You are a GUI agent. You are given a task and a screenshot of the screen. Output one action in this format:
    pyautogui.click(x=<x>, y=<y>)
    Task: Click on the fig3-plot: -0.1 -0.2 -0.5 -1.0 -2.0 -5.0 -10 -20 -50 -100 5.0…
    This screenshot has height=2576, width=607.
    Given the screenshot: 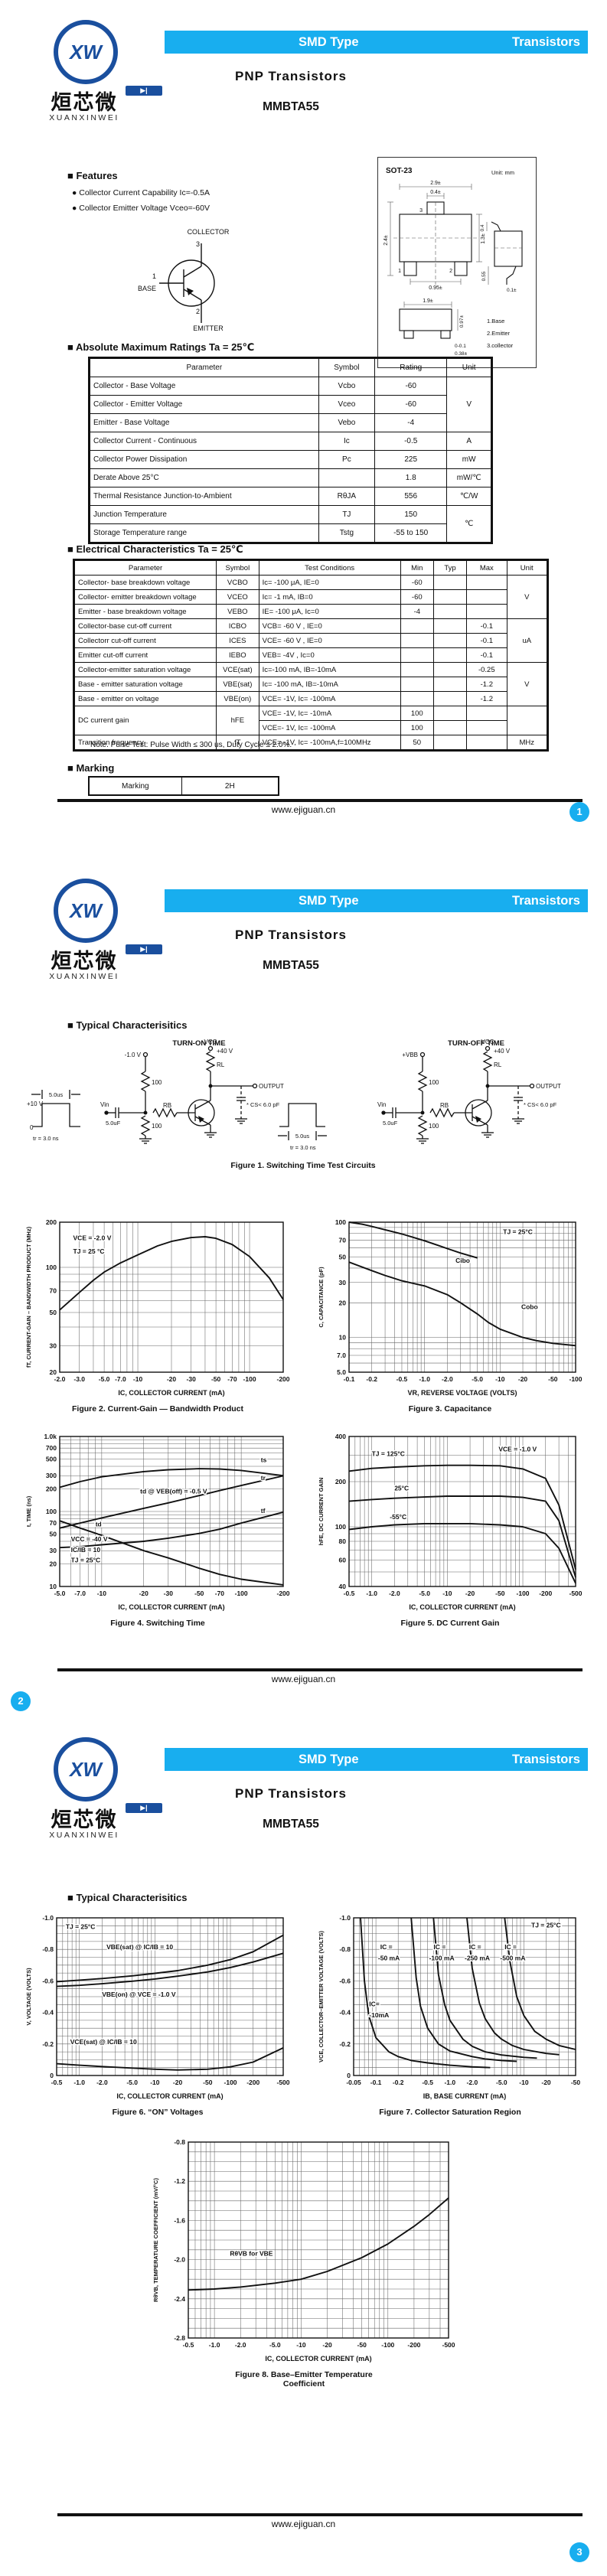 What is the action you would take?
    pyautogui.click(x=451, y=1307)
    